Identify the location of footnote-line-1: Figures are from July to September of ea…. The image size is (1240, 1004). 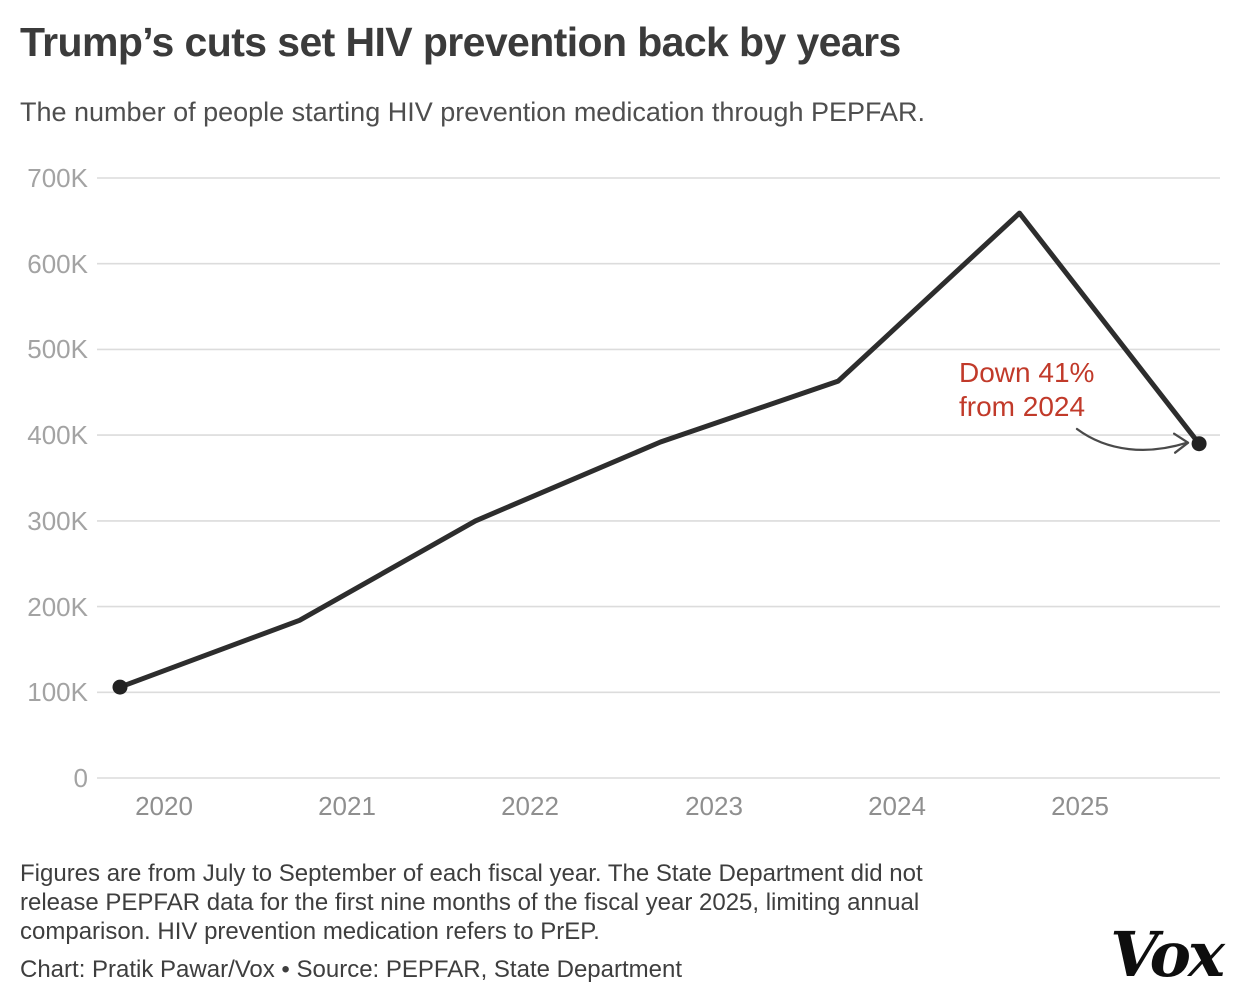
(471, 873).